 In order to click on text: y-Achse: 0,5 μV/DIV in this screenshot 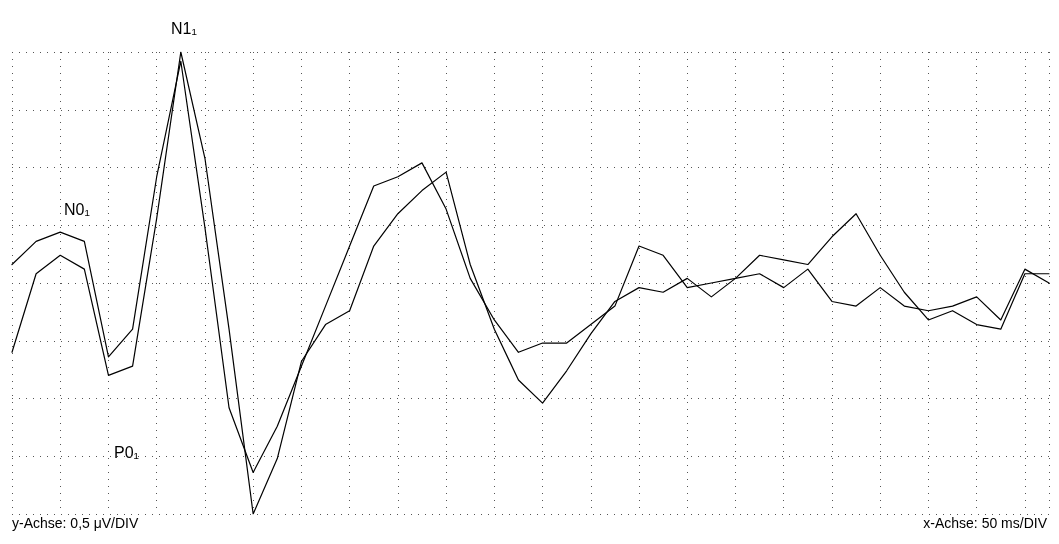, I will do `click(75, 523)`.